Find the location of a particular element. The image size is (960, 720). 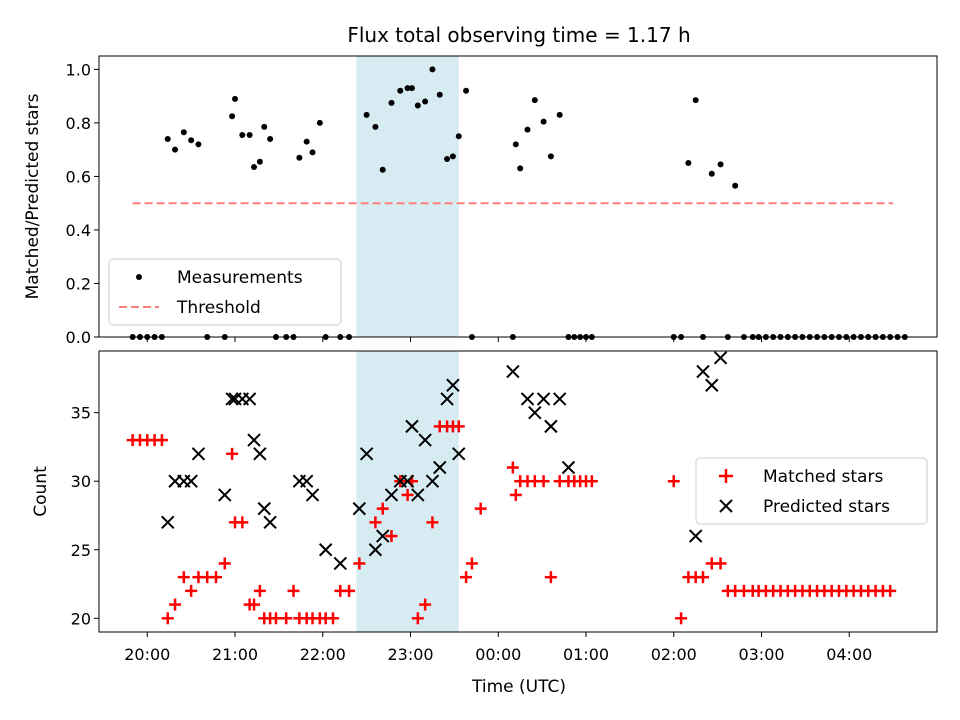

x-tick-label: 21:00 is located at coordinates (235, 654).